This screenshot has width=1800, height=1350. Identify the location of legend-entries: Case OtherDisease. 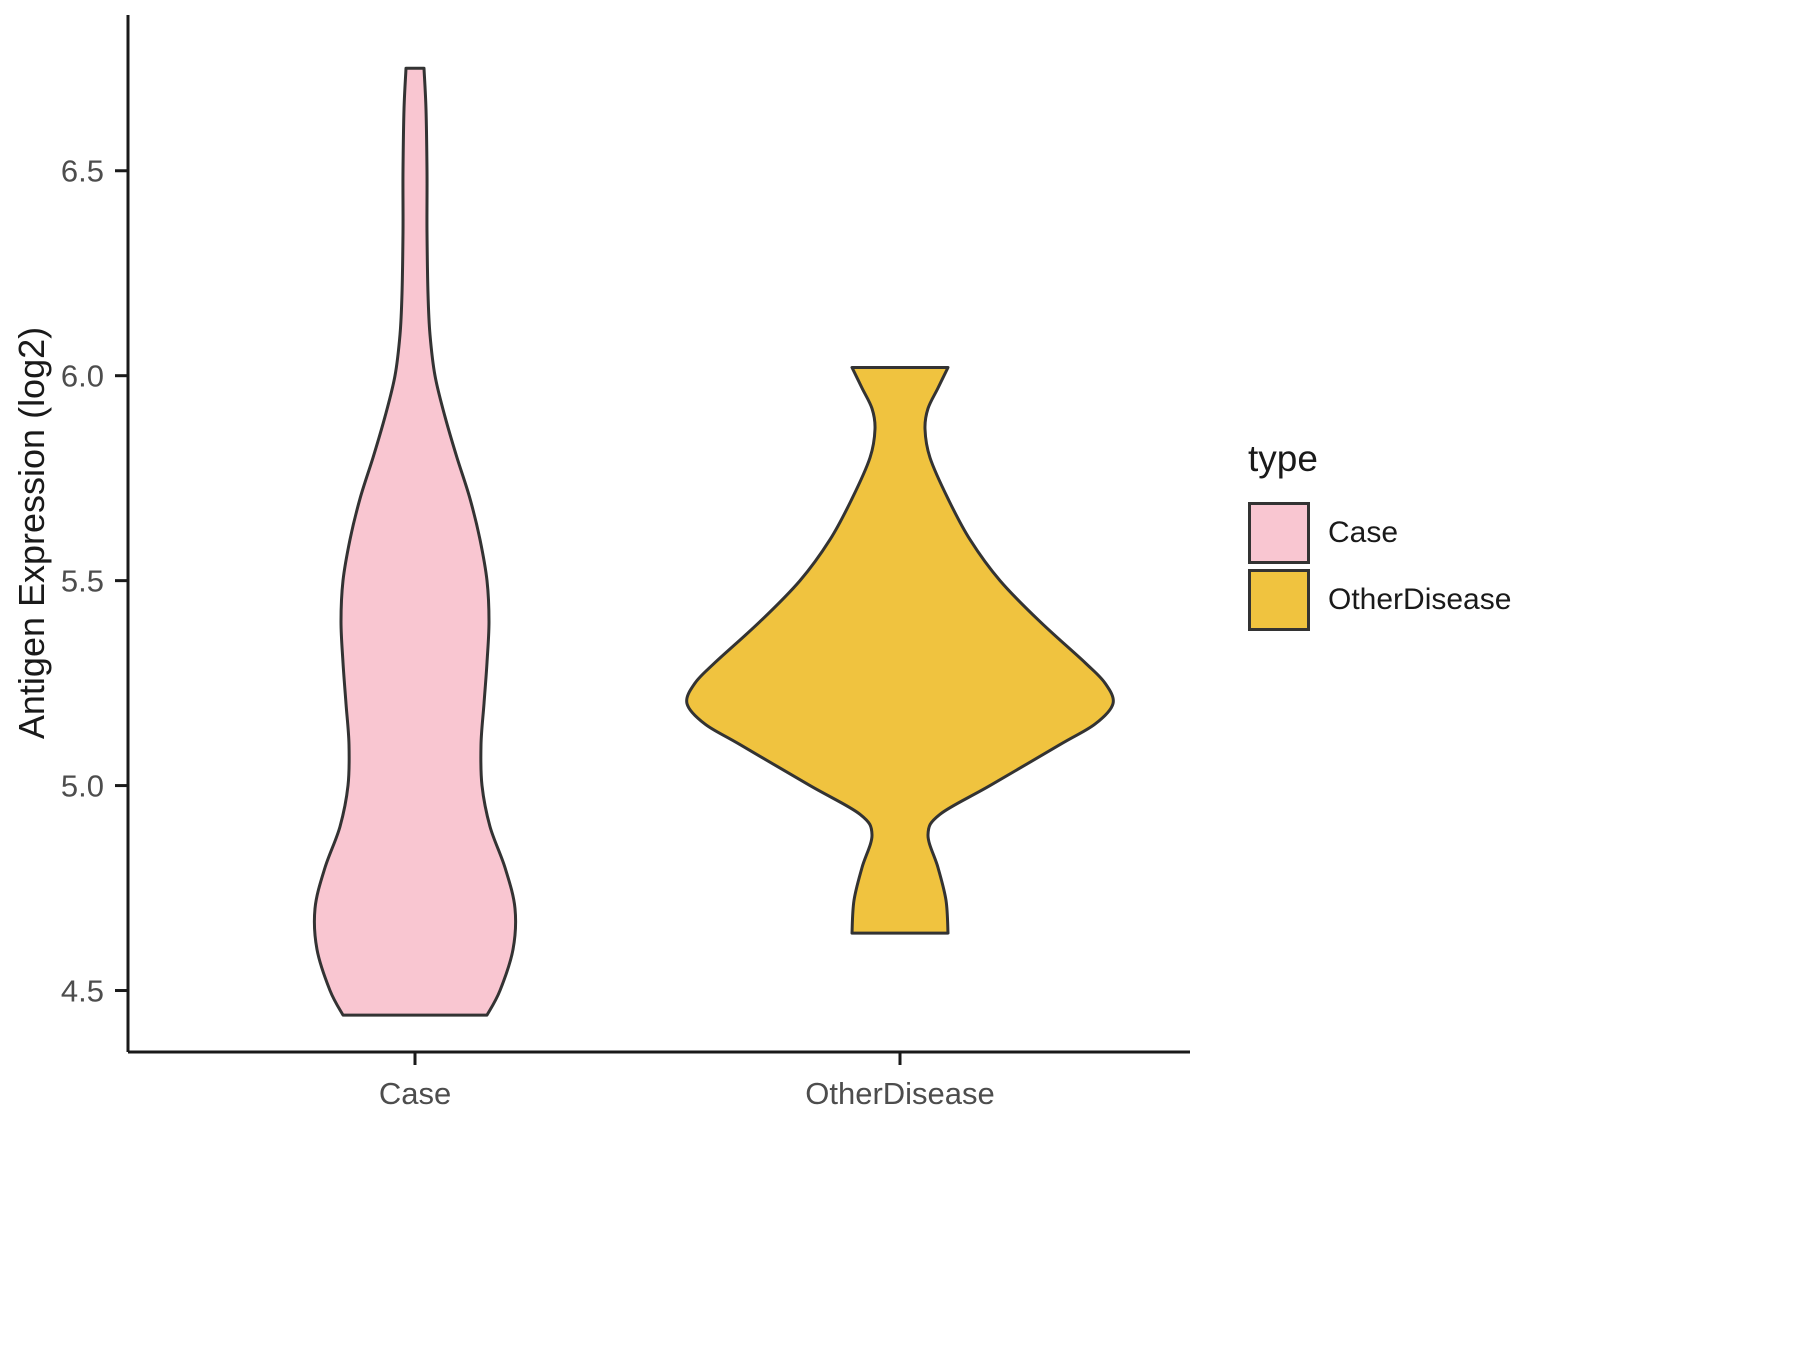
(1379, 566).